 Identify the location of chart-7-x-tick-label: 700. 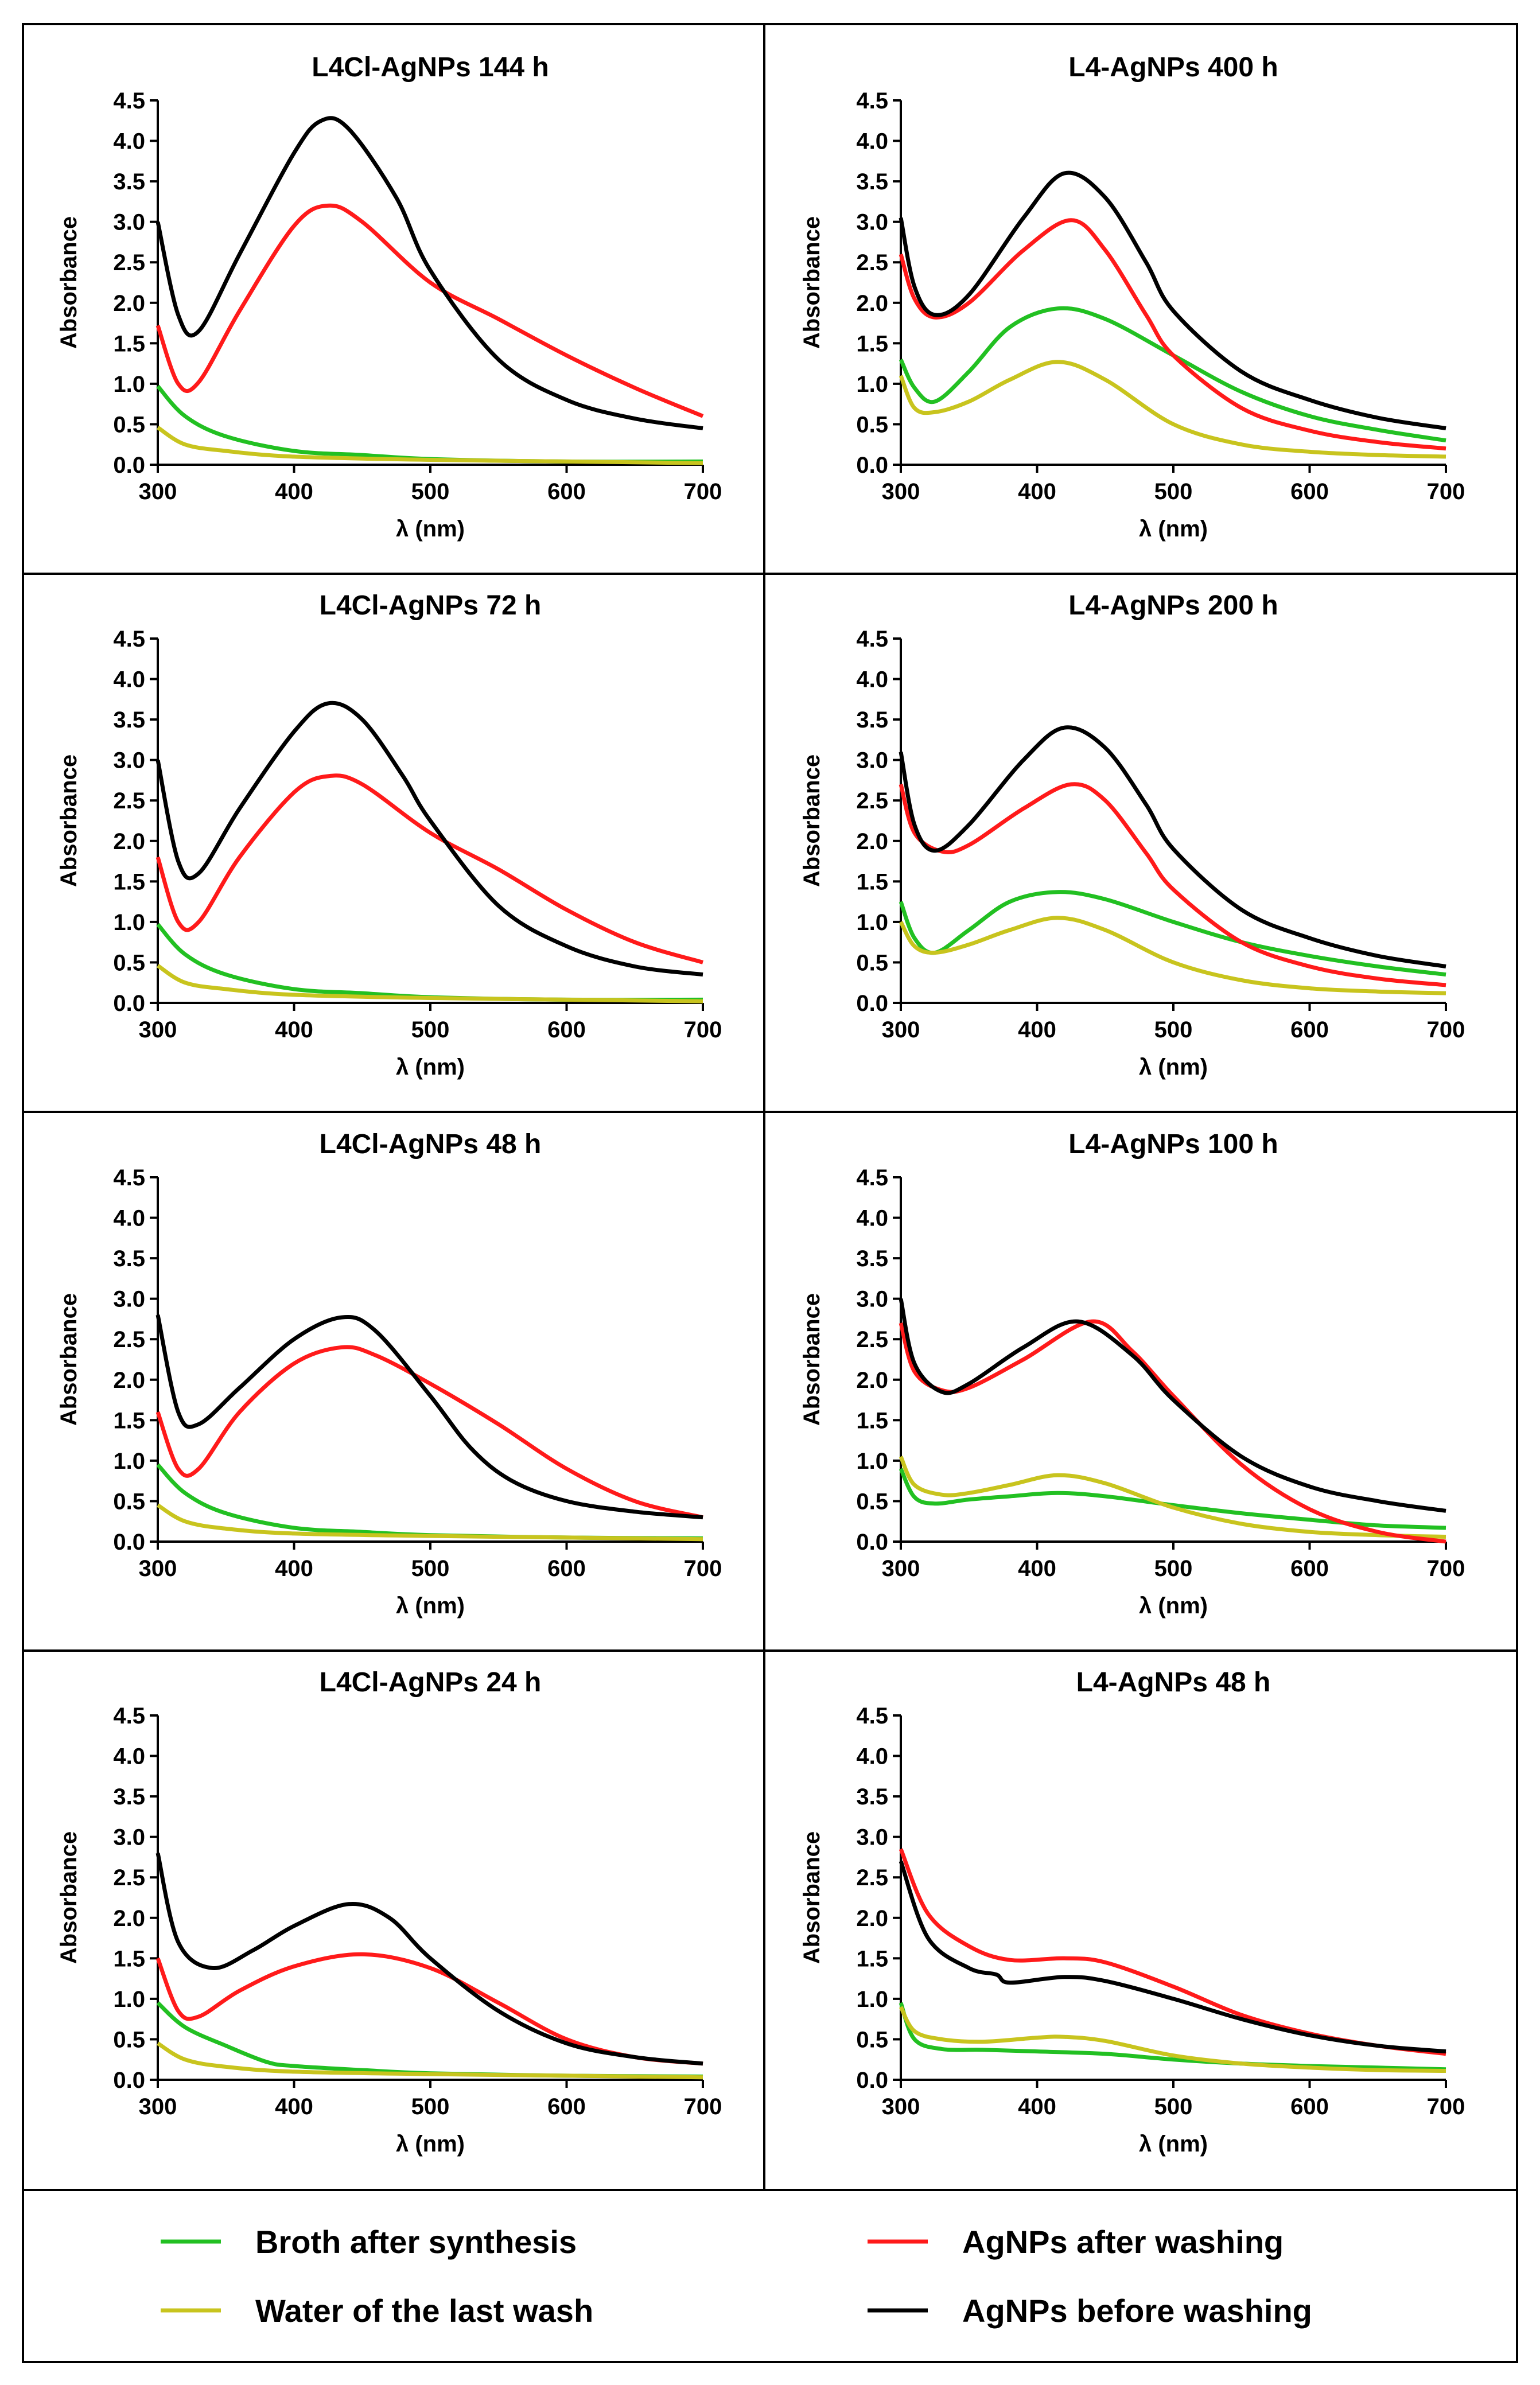
(703, 2106).